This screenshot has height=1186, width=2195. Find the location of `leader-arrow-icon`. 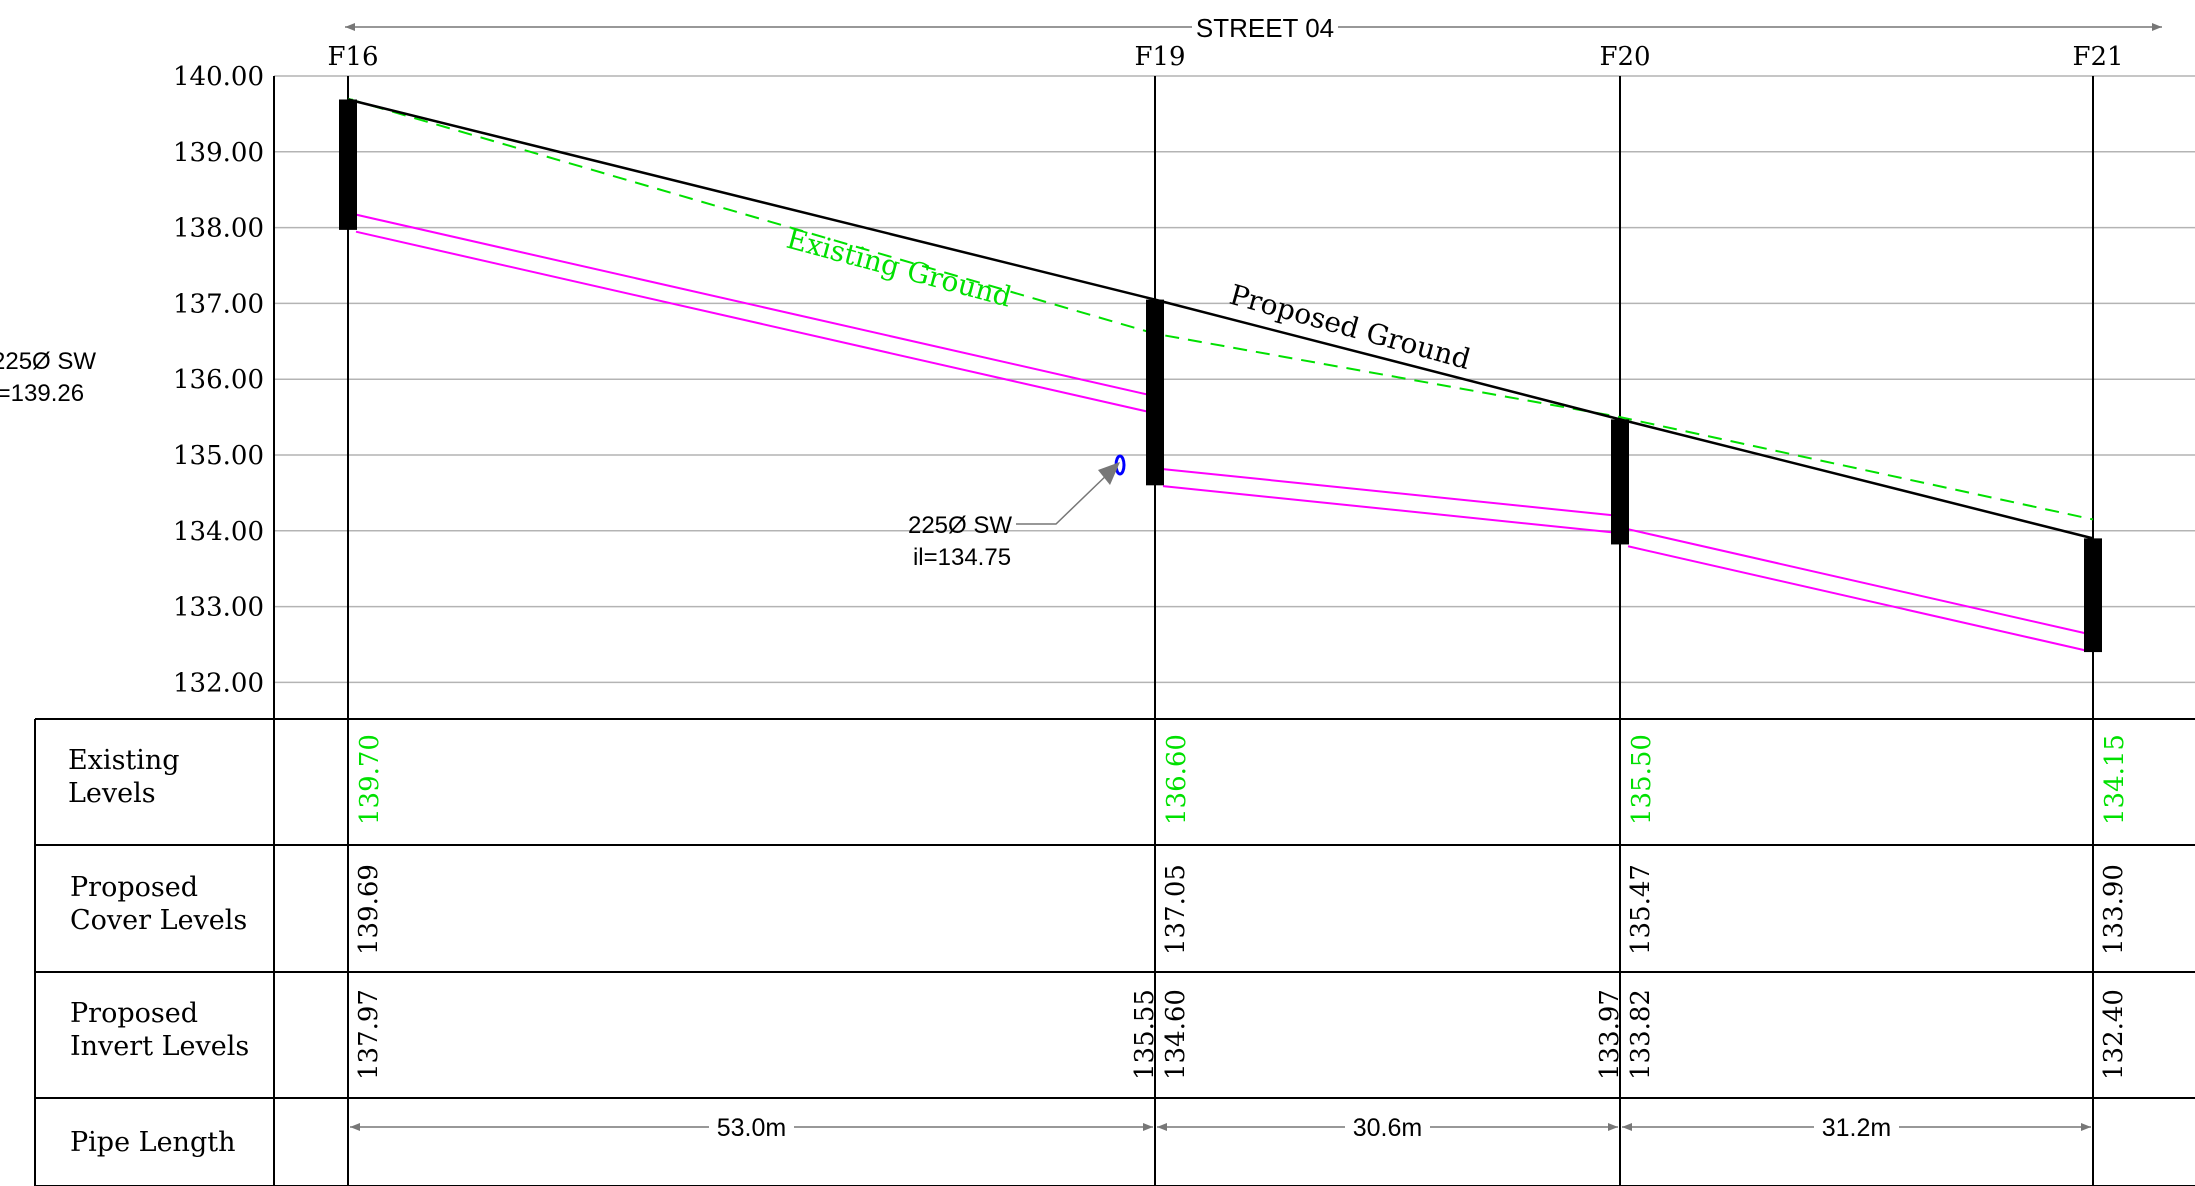

leader-arrow-icon is located at coordinates (1109, 473).